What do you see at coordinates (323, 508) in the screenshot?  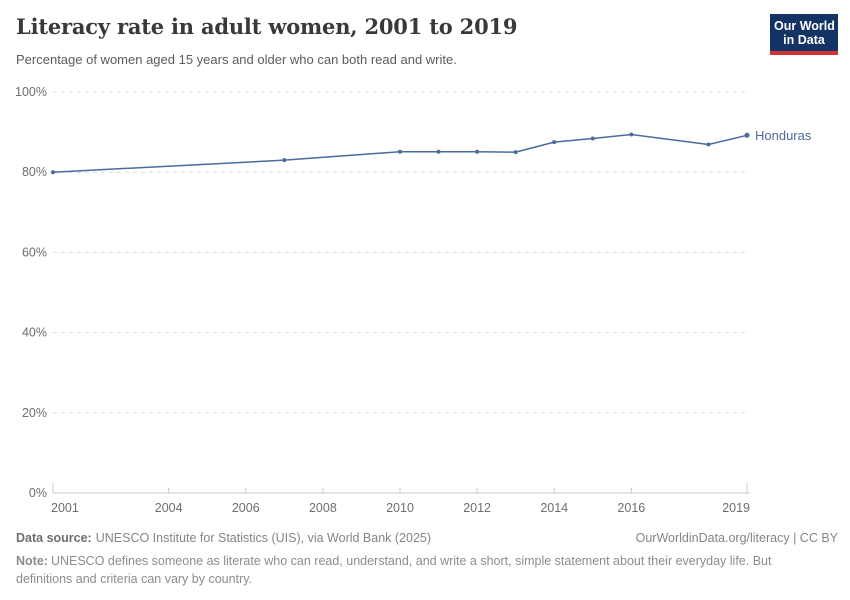 I see `x-tick-label: 2008` at bounding box center [323, 508].